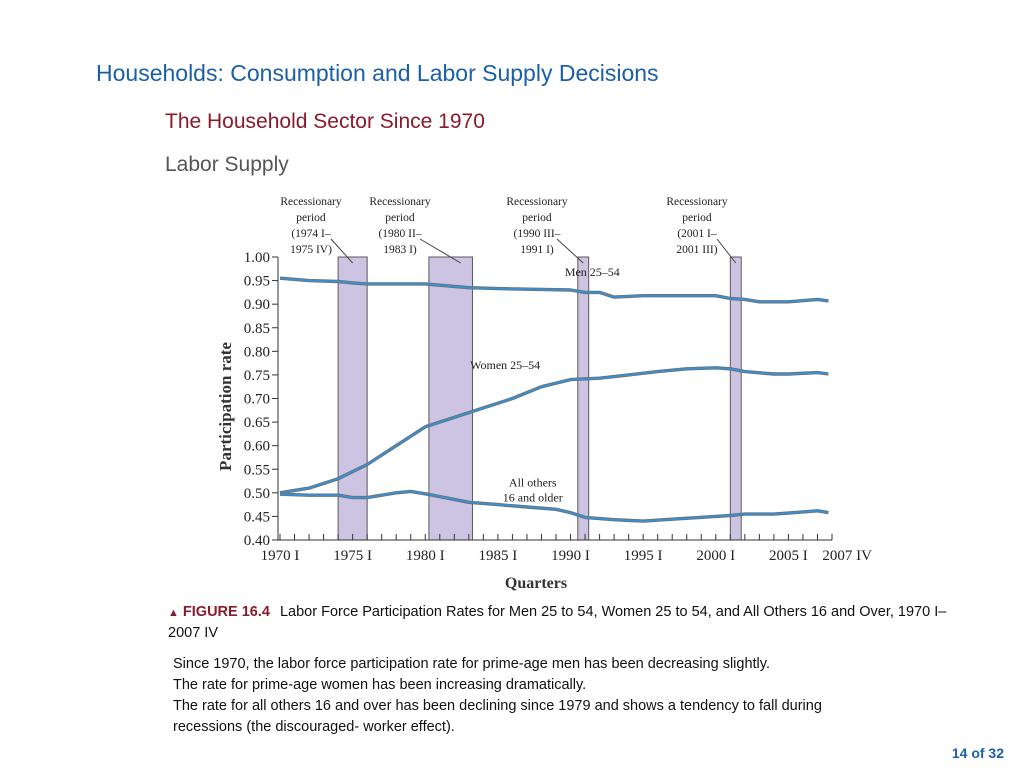  Describe the element at coordinates (225, 406) in the screenshot. I see `y-axis-title: Participation rate` at that location.